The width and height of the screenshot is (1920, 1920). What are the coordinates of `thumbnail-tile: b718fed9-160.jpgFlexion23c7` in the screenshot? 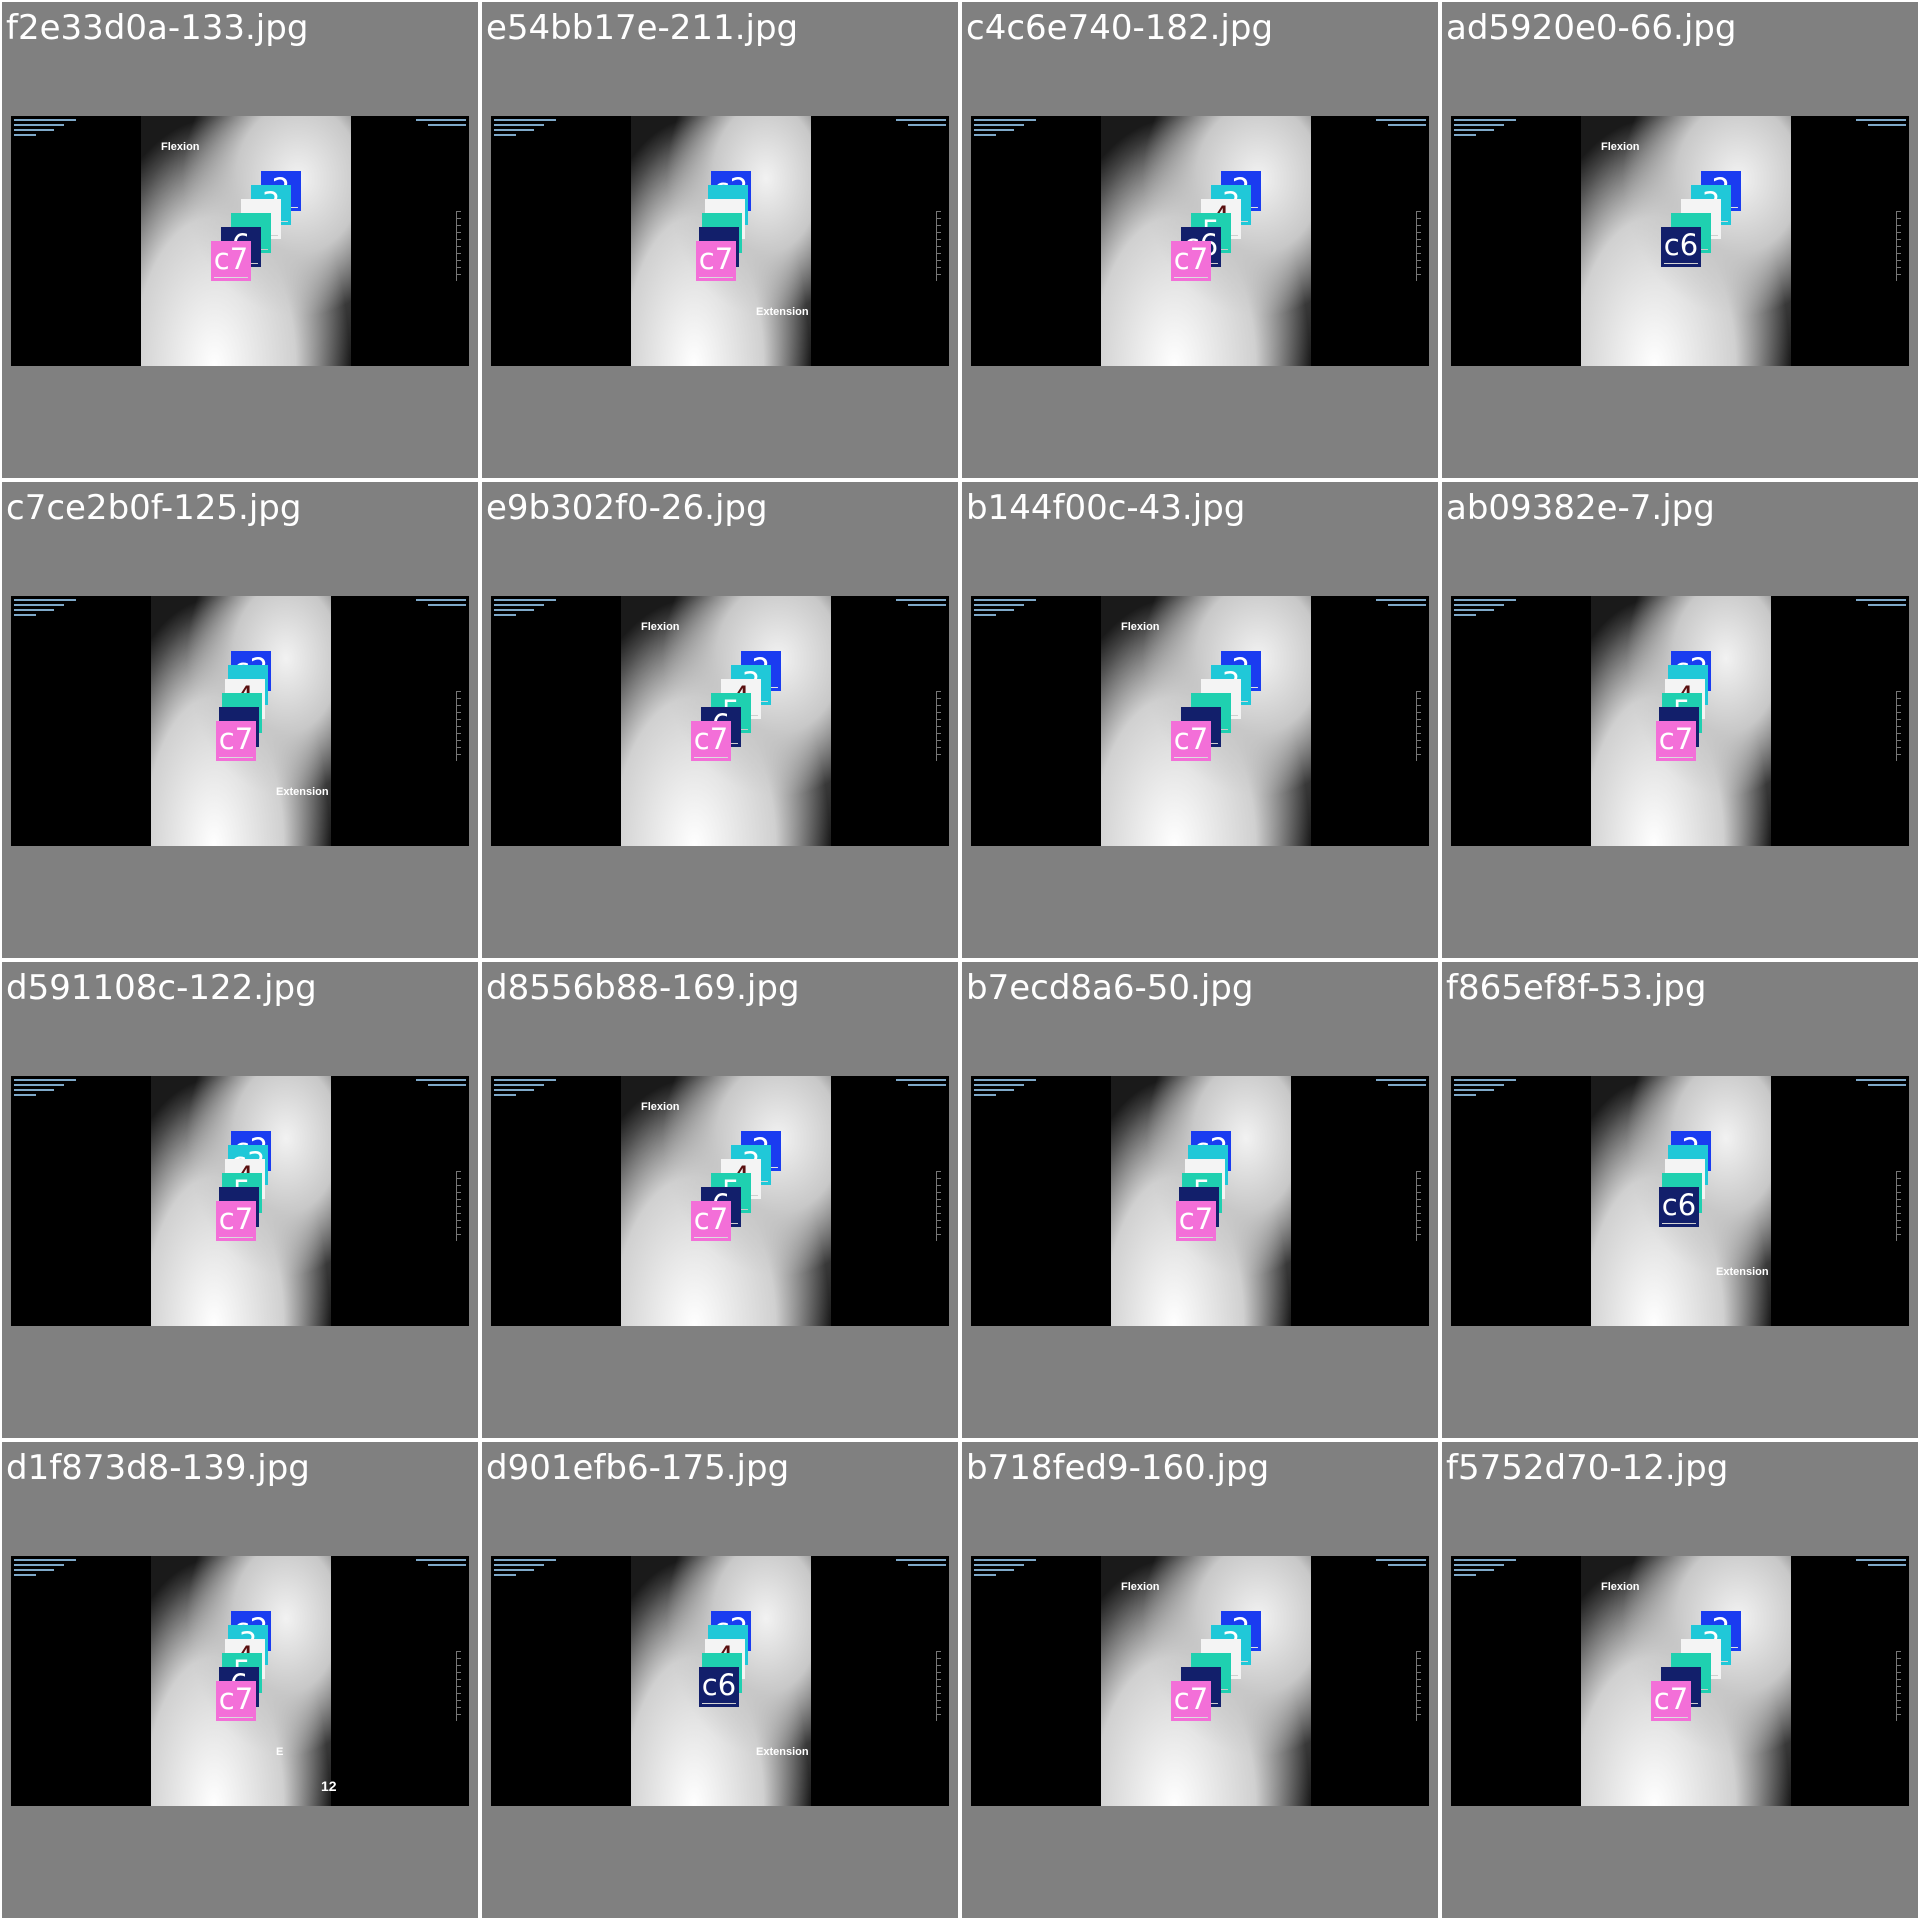 It's located at (1200, 1680).